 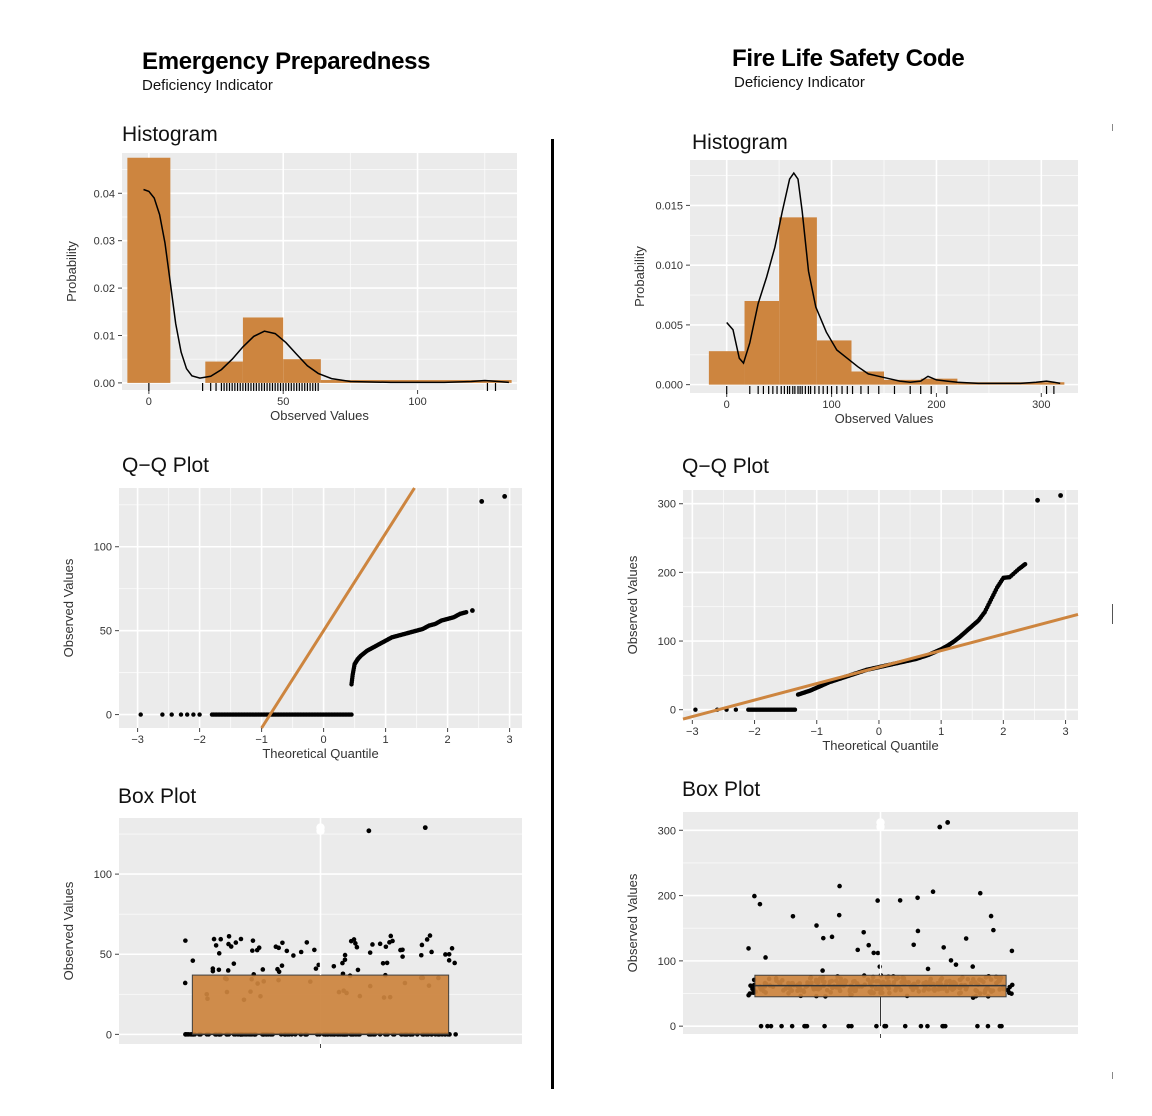 What do you see at coordinates (68, 607) in the screenshot?
I see `ep-qq-ylabel: Observed Values` at bounding box center [68, 607].